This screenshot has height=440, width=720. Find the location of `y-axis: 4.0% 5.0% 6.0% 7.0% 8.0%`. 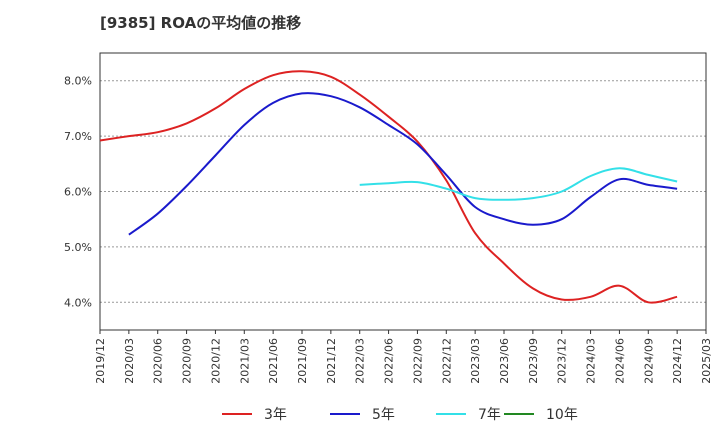

y-axis: 4.0% 5.0% 6.0% 7.0% 8.0% is located at coordinates (78, 192).